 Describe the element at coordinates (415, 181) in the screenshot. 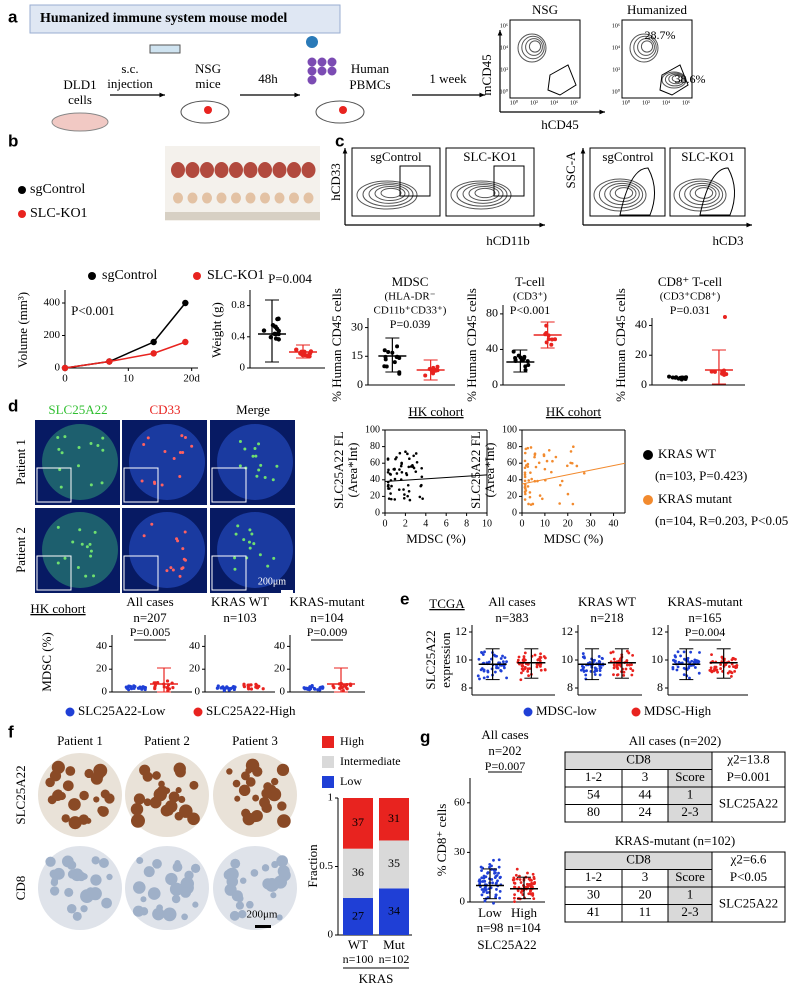

I see `gate` at that location.